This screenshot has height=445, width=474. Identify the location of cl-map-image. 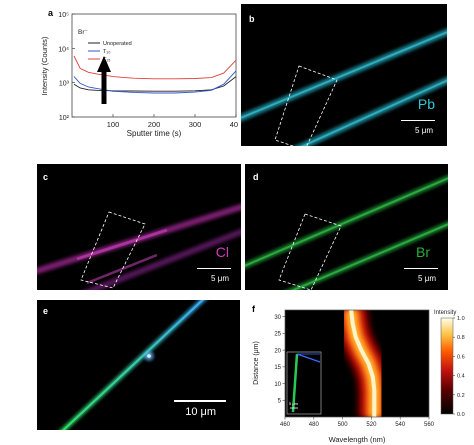
(139, 246).